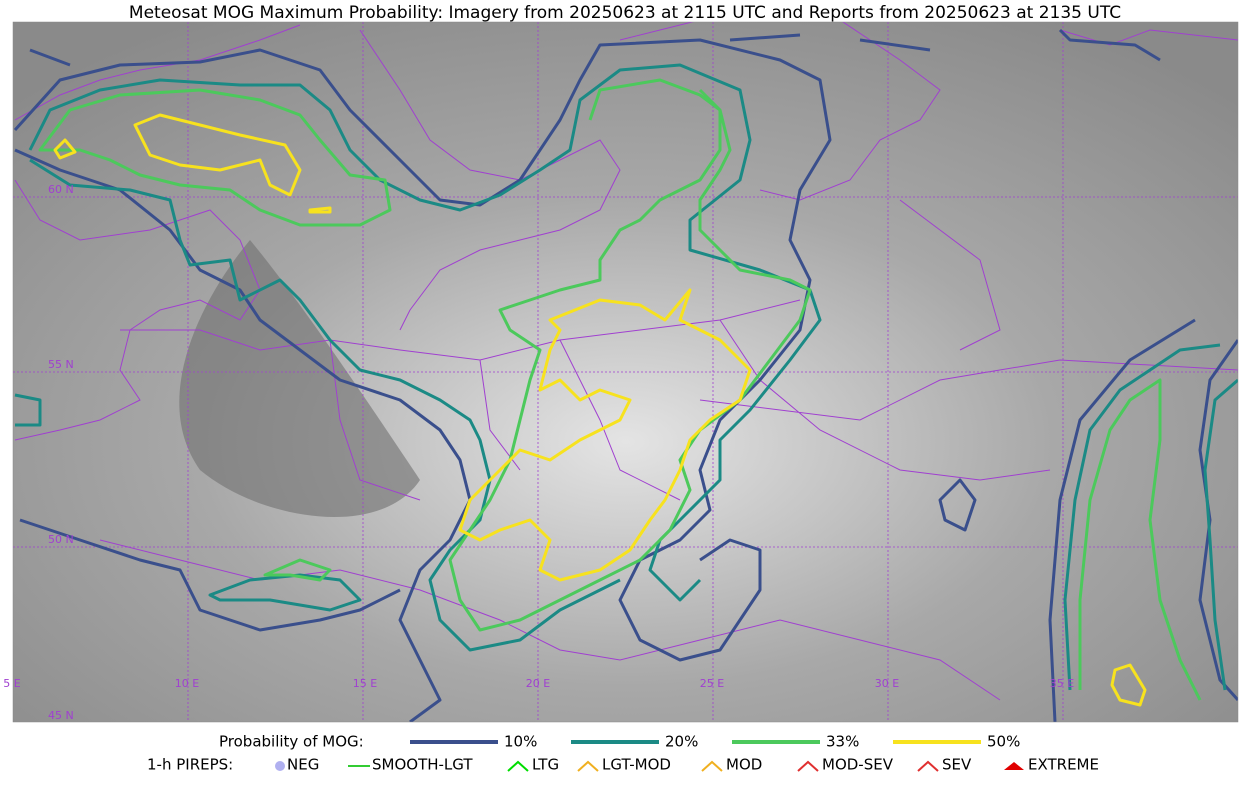  I want to click on lon-label: 20 E, so click(538, 683).